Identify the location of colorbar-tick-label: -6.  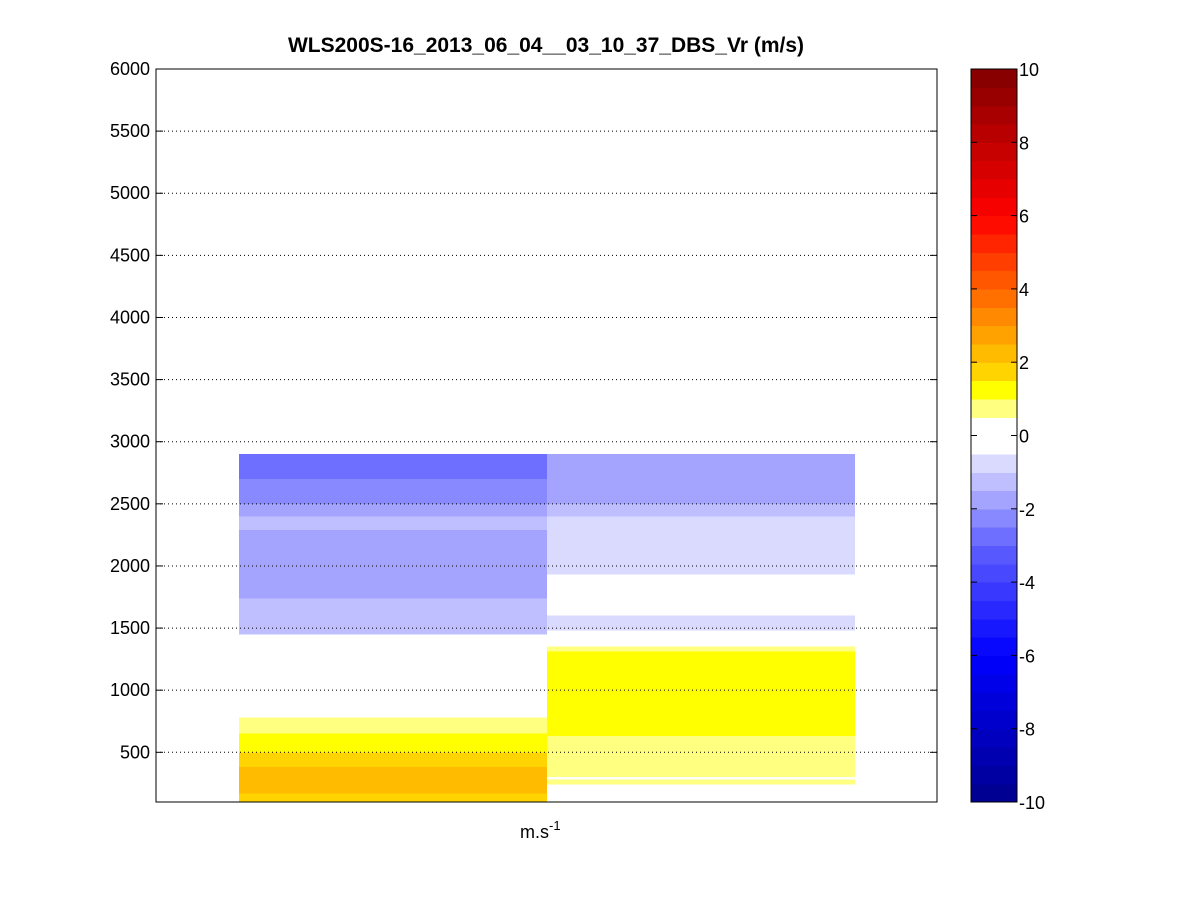
(1027, 656).